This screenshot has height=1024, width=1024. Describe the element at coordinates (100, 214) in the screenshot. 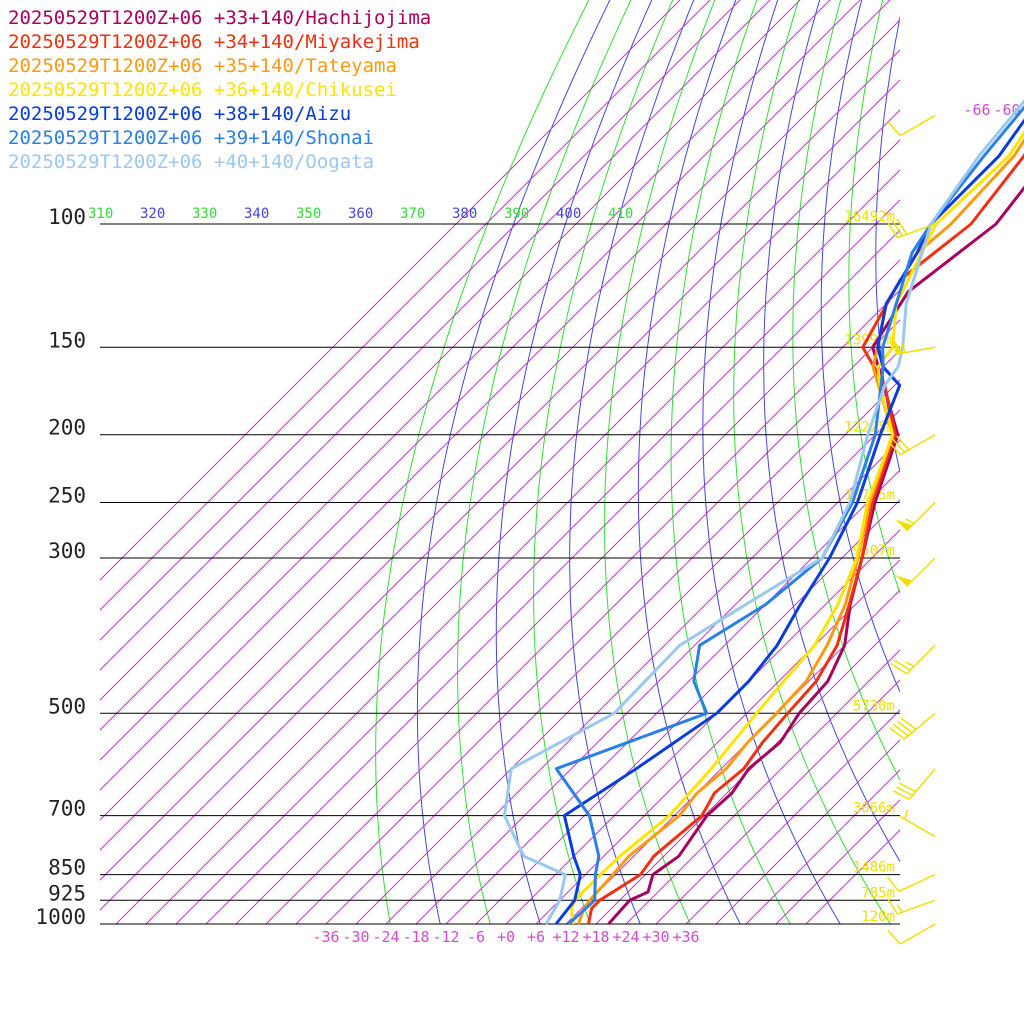

I see `theta-label: 310` at that location.